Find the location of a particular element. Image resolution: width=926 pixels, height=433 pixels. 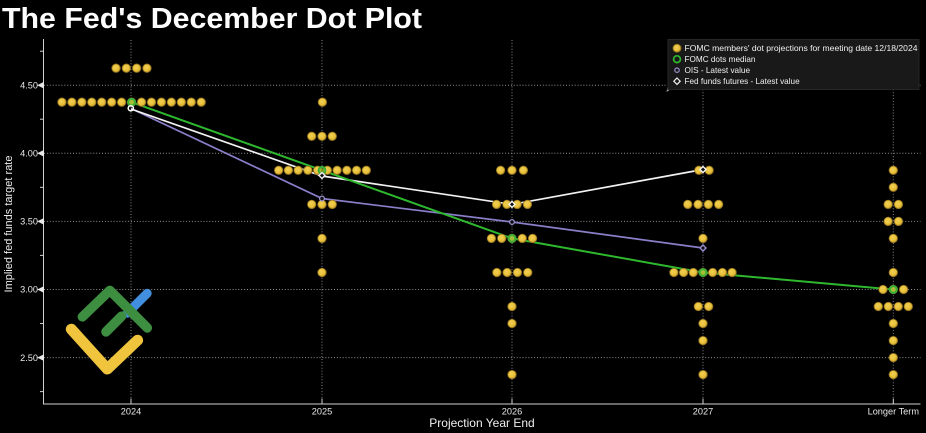

svg-text: 4.00 is located at coordinates (29, 154).